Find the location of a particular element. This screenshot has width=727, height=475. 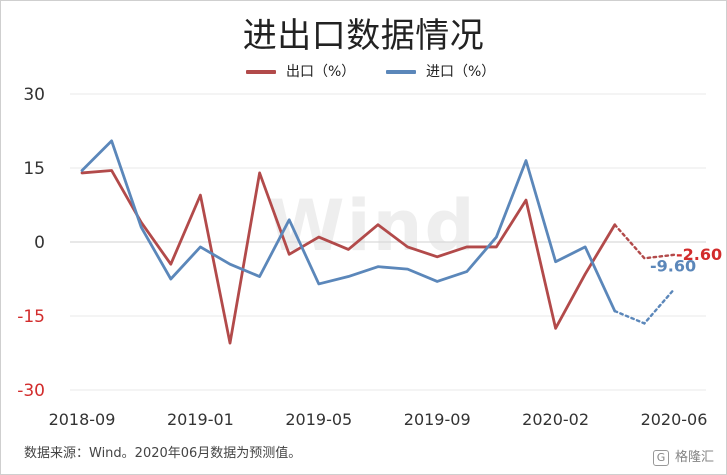

legend-label-import: 进口（%） is located at coordinates (461, 72).